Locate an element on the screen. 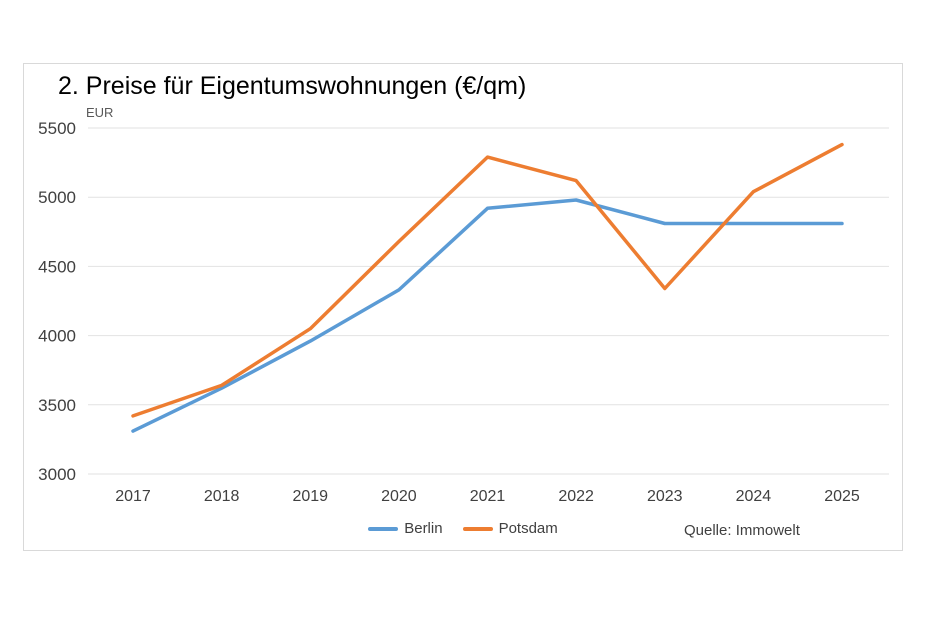  y-tick-label: 5000 is located at coordinates (57, 197).